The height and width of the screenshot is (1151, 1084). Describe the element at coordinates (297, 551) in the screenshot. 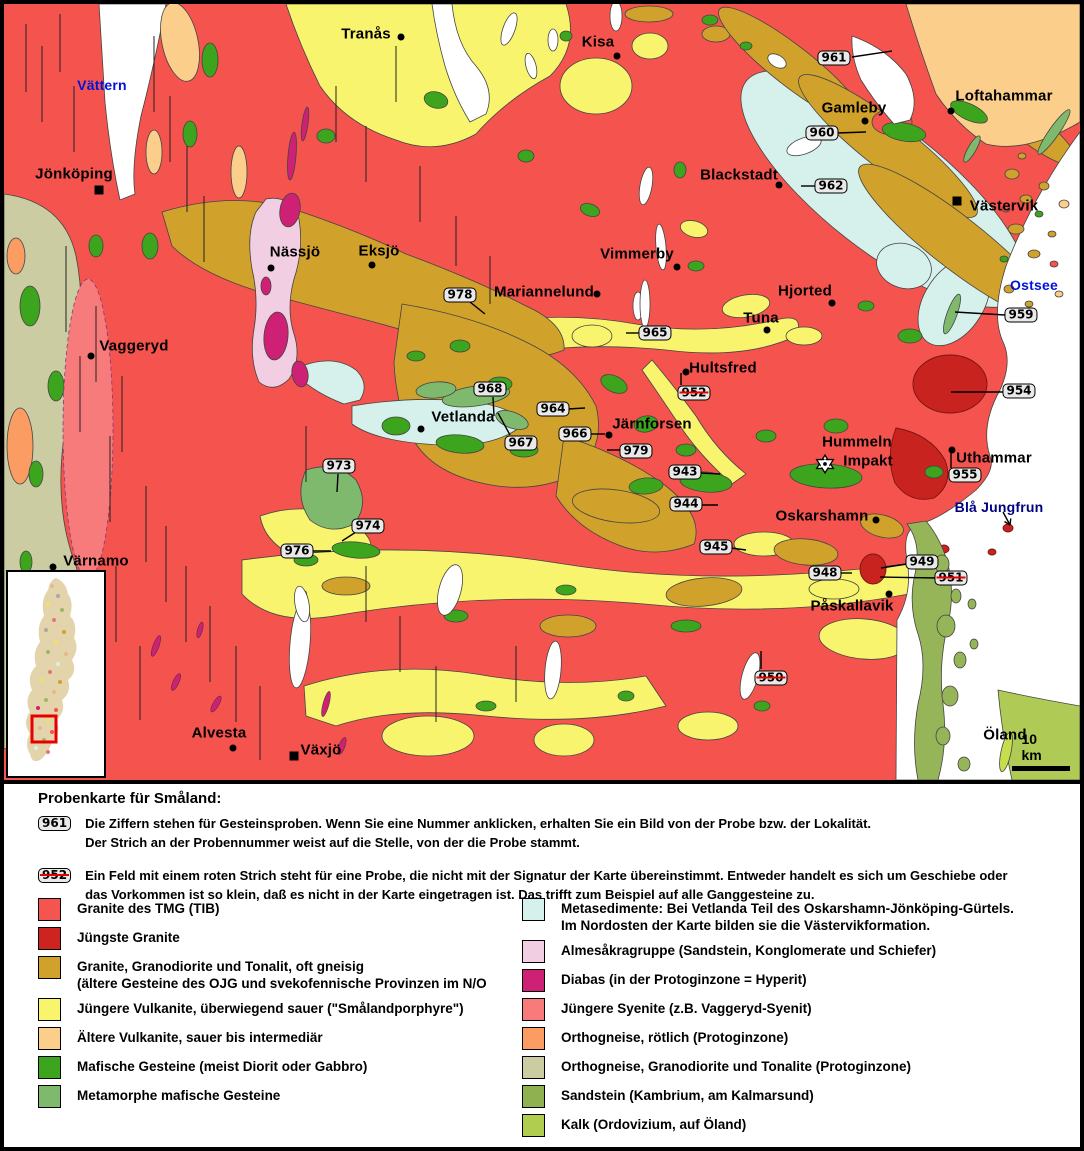

I see `sample-badge-976: 976` at that location.